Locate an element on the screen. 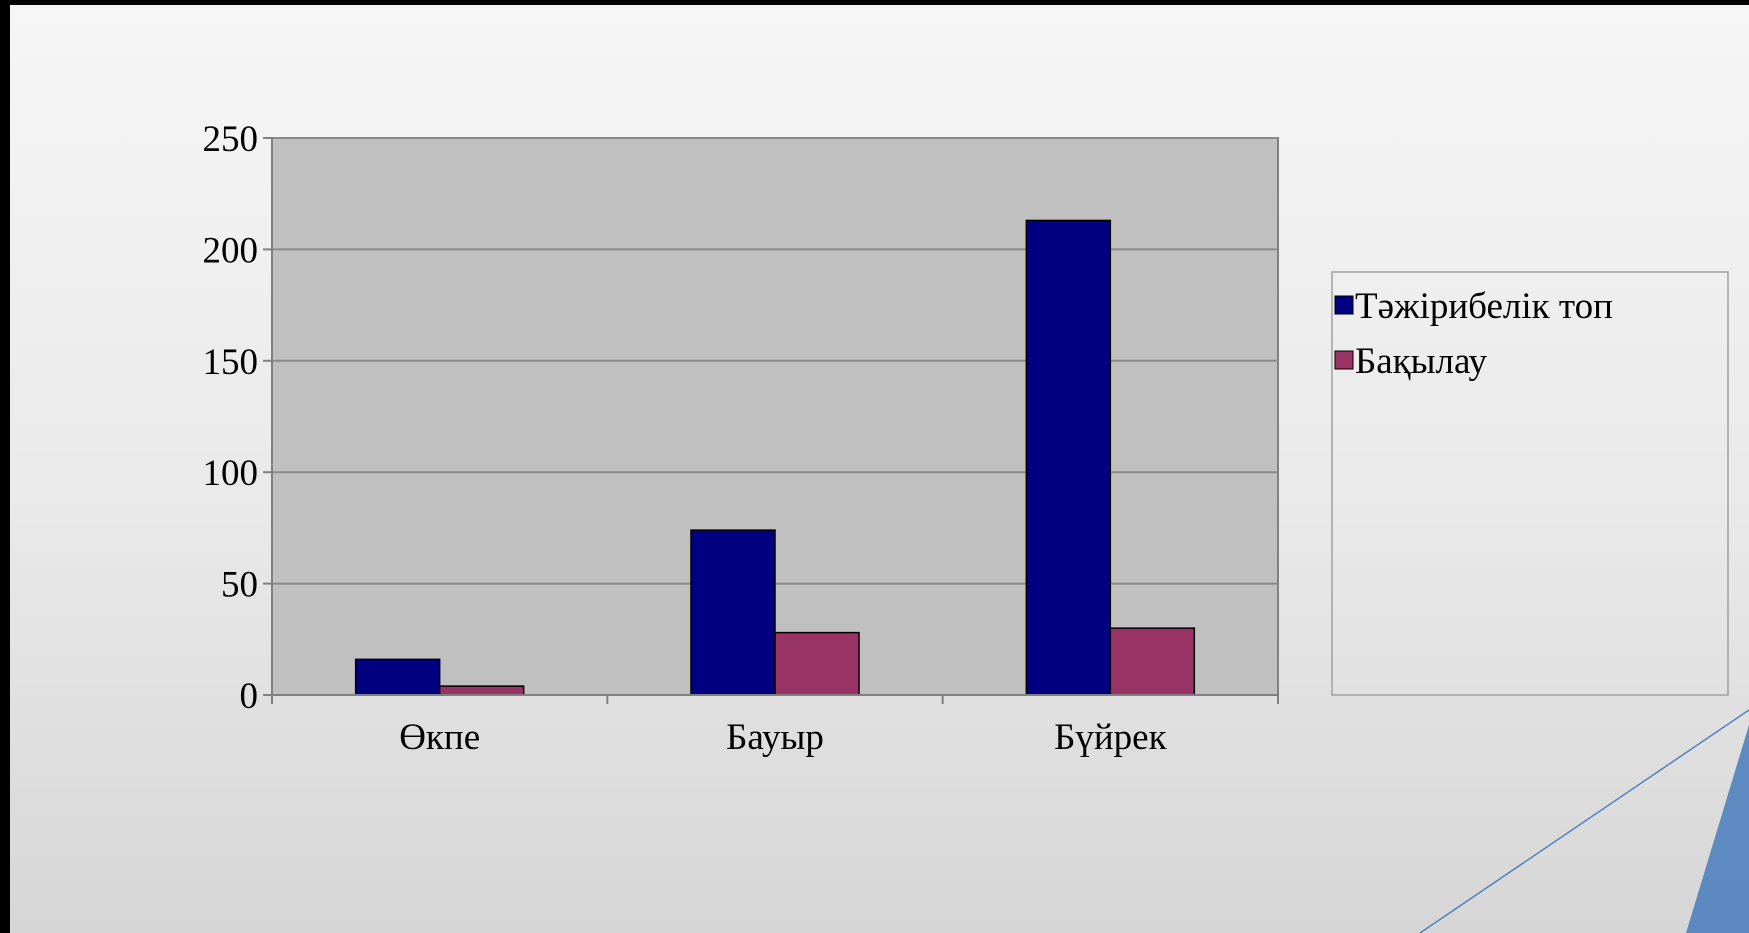  slide-decoration is located at coordinates (1584, 821).